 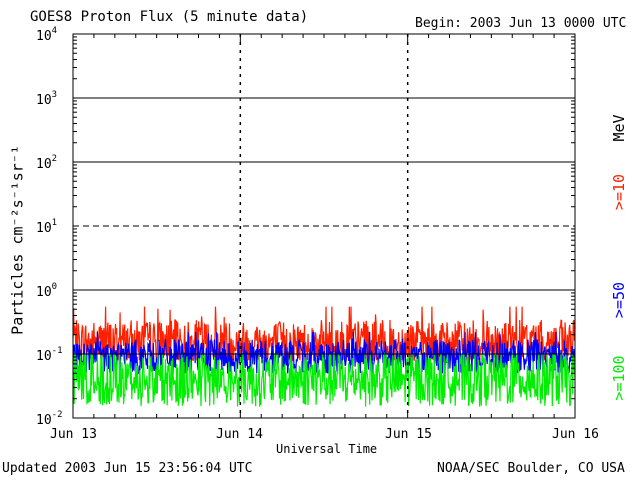 I want to click on x-tick-label-jun15: Jun 15, so click(x=408, y=434).